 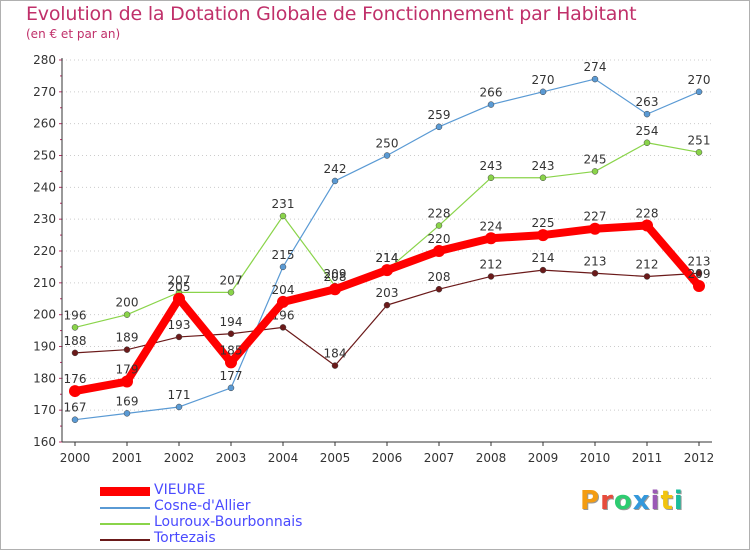 I want to click on y-tick-label: 280, so click(x=44, y=60).